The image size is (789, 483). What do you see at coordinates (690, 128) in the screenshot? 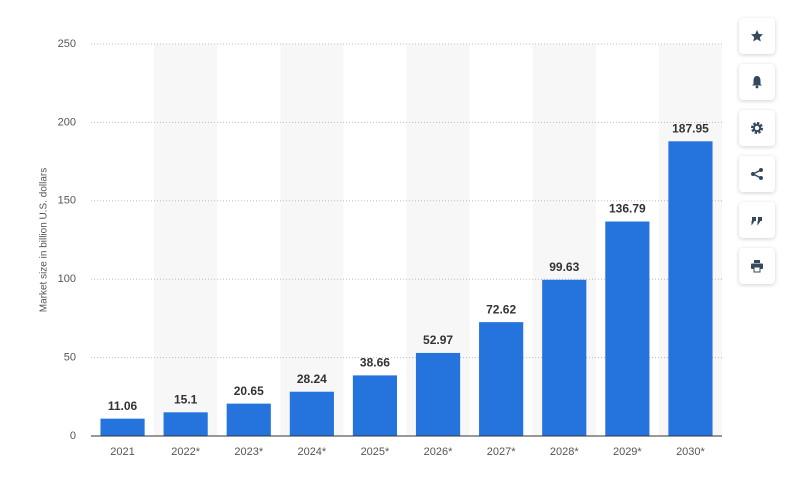
I see `value-label: 187.95` at bounding box center [690, 128].